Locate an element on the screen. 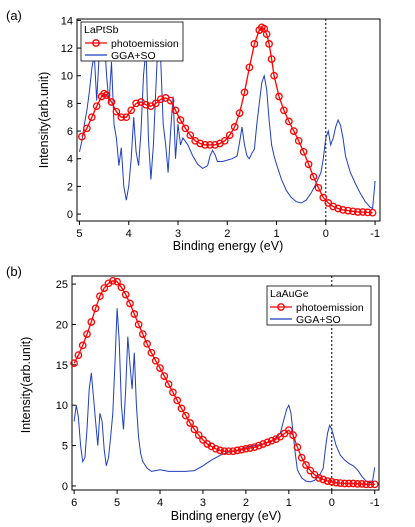  panel-b-legend-photoemission-marker is located at coordinates (281, 307).